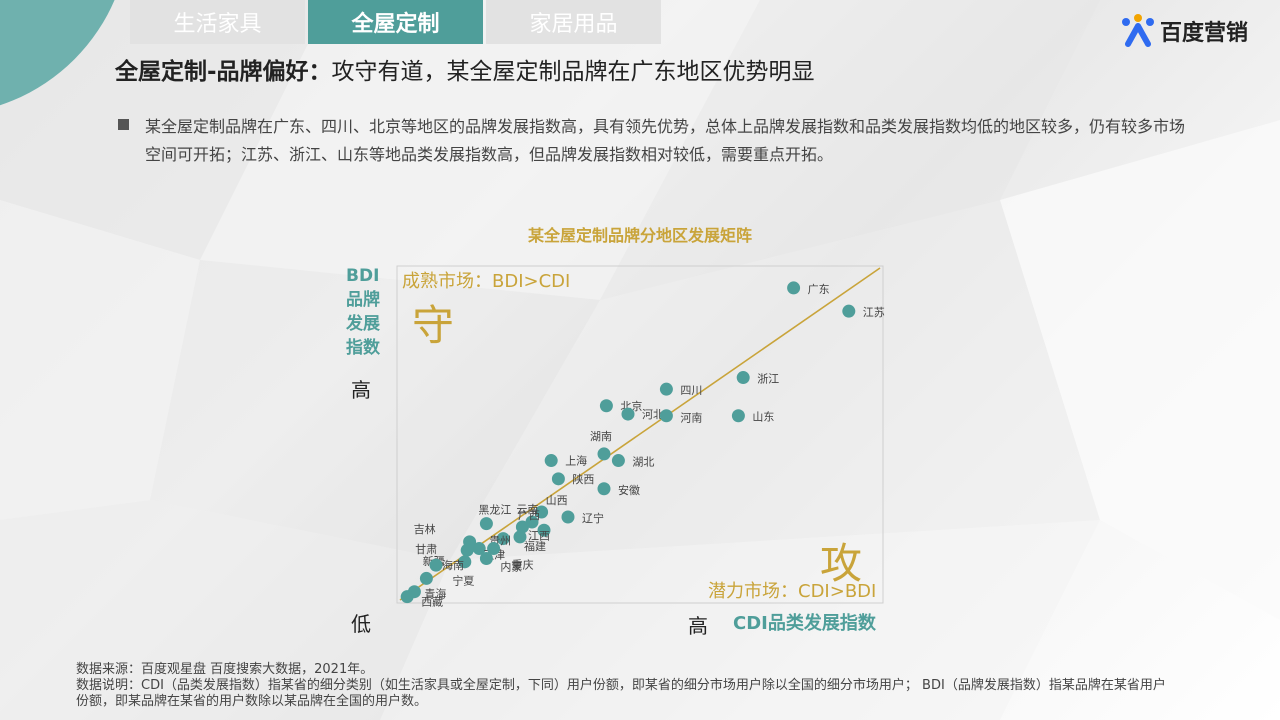 The image size is (1280, 720). I want to click on point-label-4: 四川, so click(691, 390).